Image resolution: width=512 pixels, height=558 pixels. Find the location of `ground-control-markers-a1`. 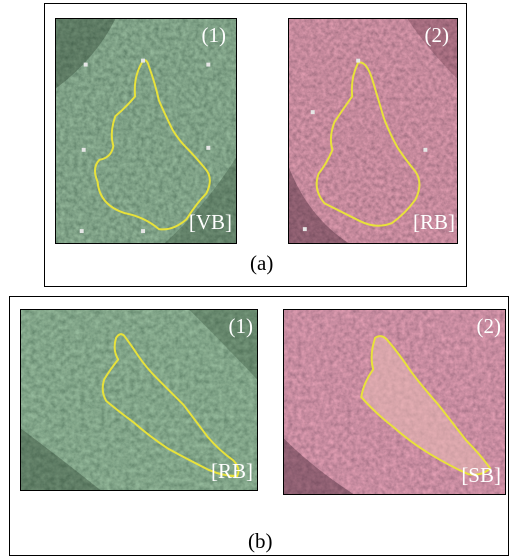

ground-control-markers-a1 is located at coordinates (145, 146).